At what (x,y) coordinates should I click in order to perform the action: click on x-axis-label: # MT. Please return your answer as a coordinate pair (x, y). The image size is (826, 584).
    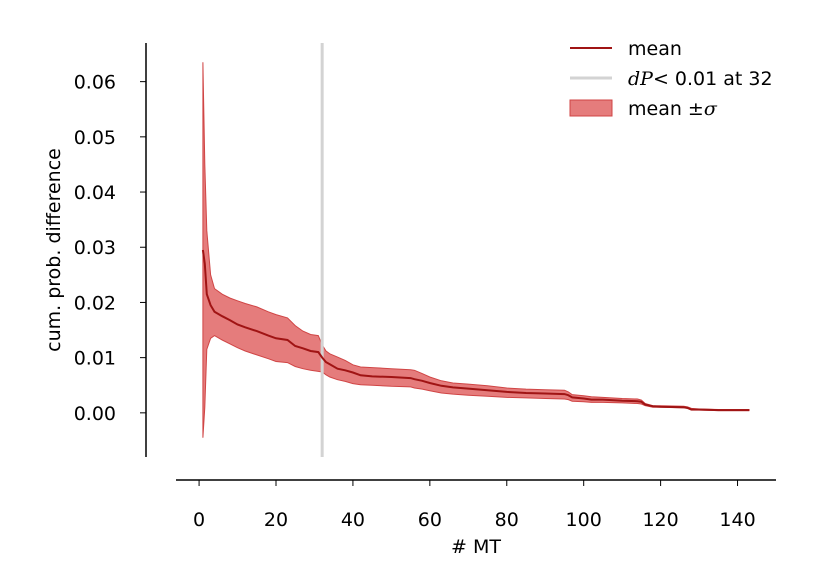
    Looking at the image, I should click on (476, 547).